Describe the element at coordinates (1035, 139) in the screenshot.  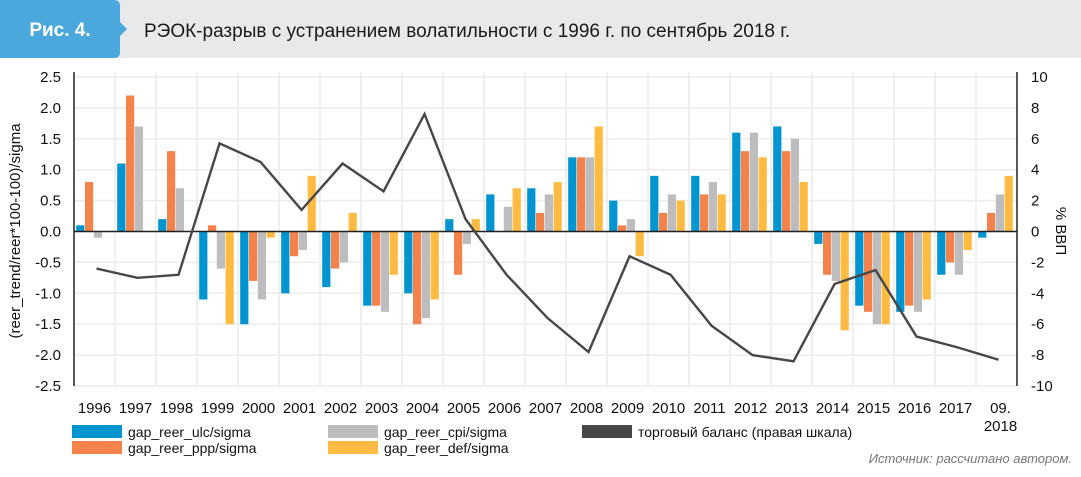
I see `y-right-tick-label: 6` at that location.